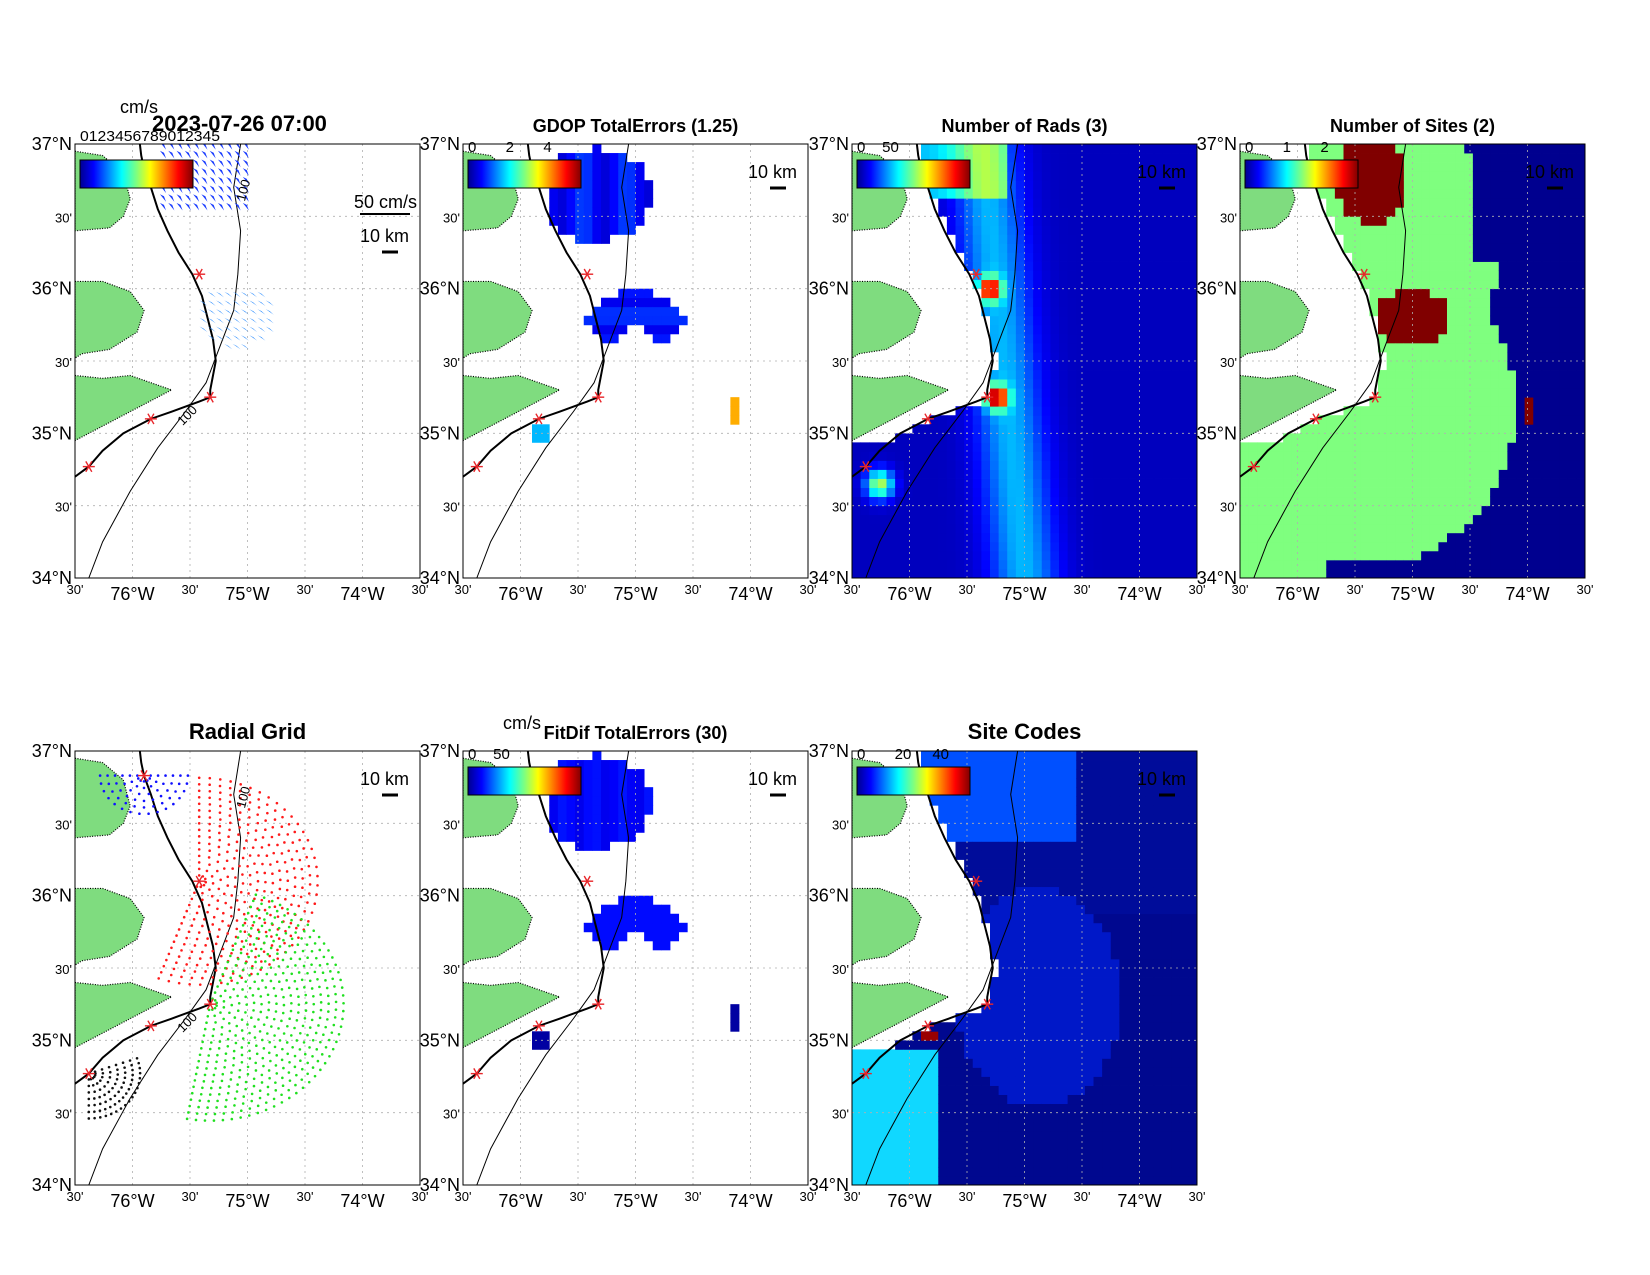  What do you see at coordinates (212, 198) in the screenshot?
I see `velocity-vector` at bounding box center [212, 198].